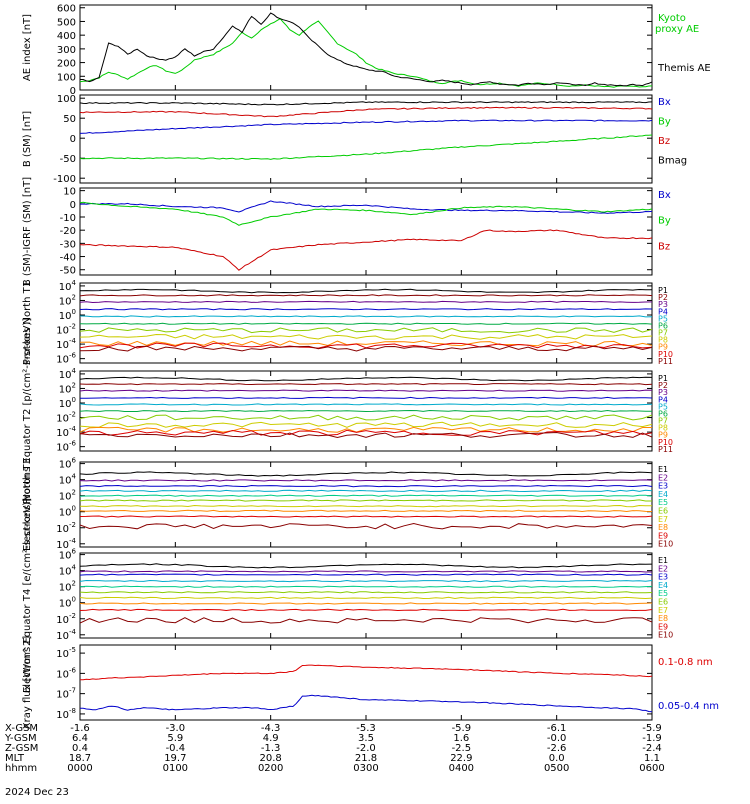 This screenshot has width=750, height=804. Describe the element at coordinates (270, 768) in the screenshot. I see `ephemeris-value: 0200` at that location.